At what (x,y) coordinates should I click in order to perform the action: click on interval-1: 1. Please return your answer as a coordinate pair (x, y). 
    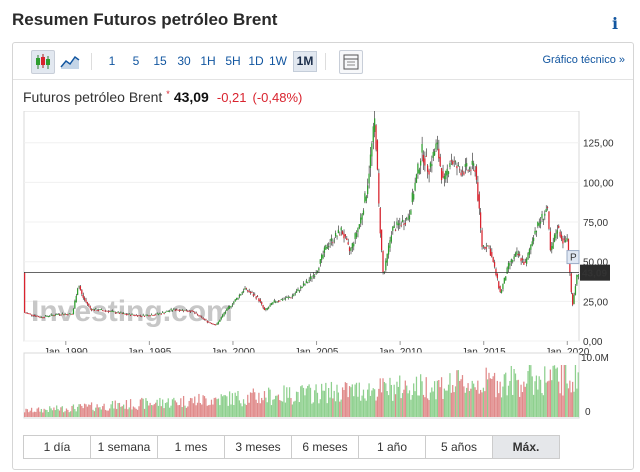
    Looking at the image, I should click on (112, 61).